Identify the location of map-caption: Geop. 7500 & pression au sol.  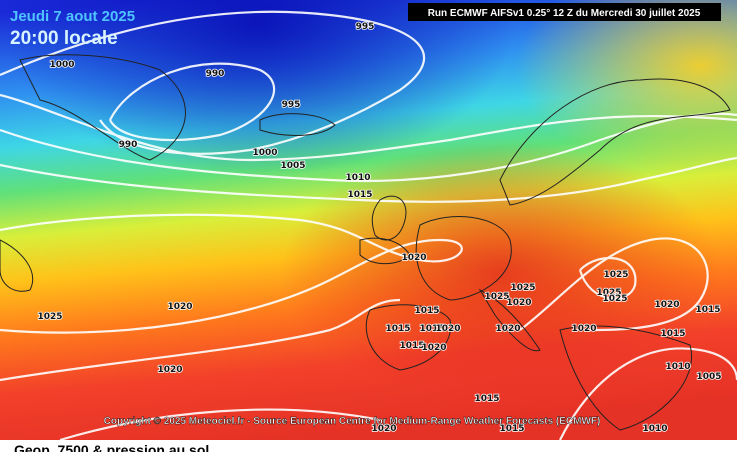
(111, 447).